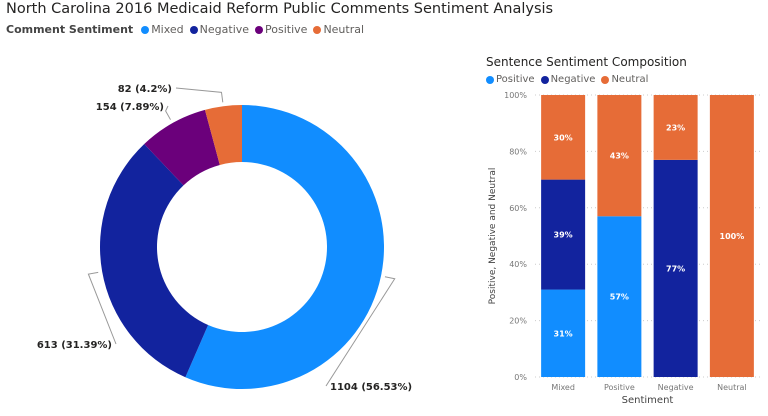 The height and width of the screenshot is (416, 768). I want to click on bar-data-label: 31%, so click(563, 333).